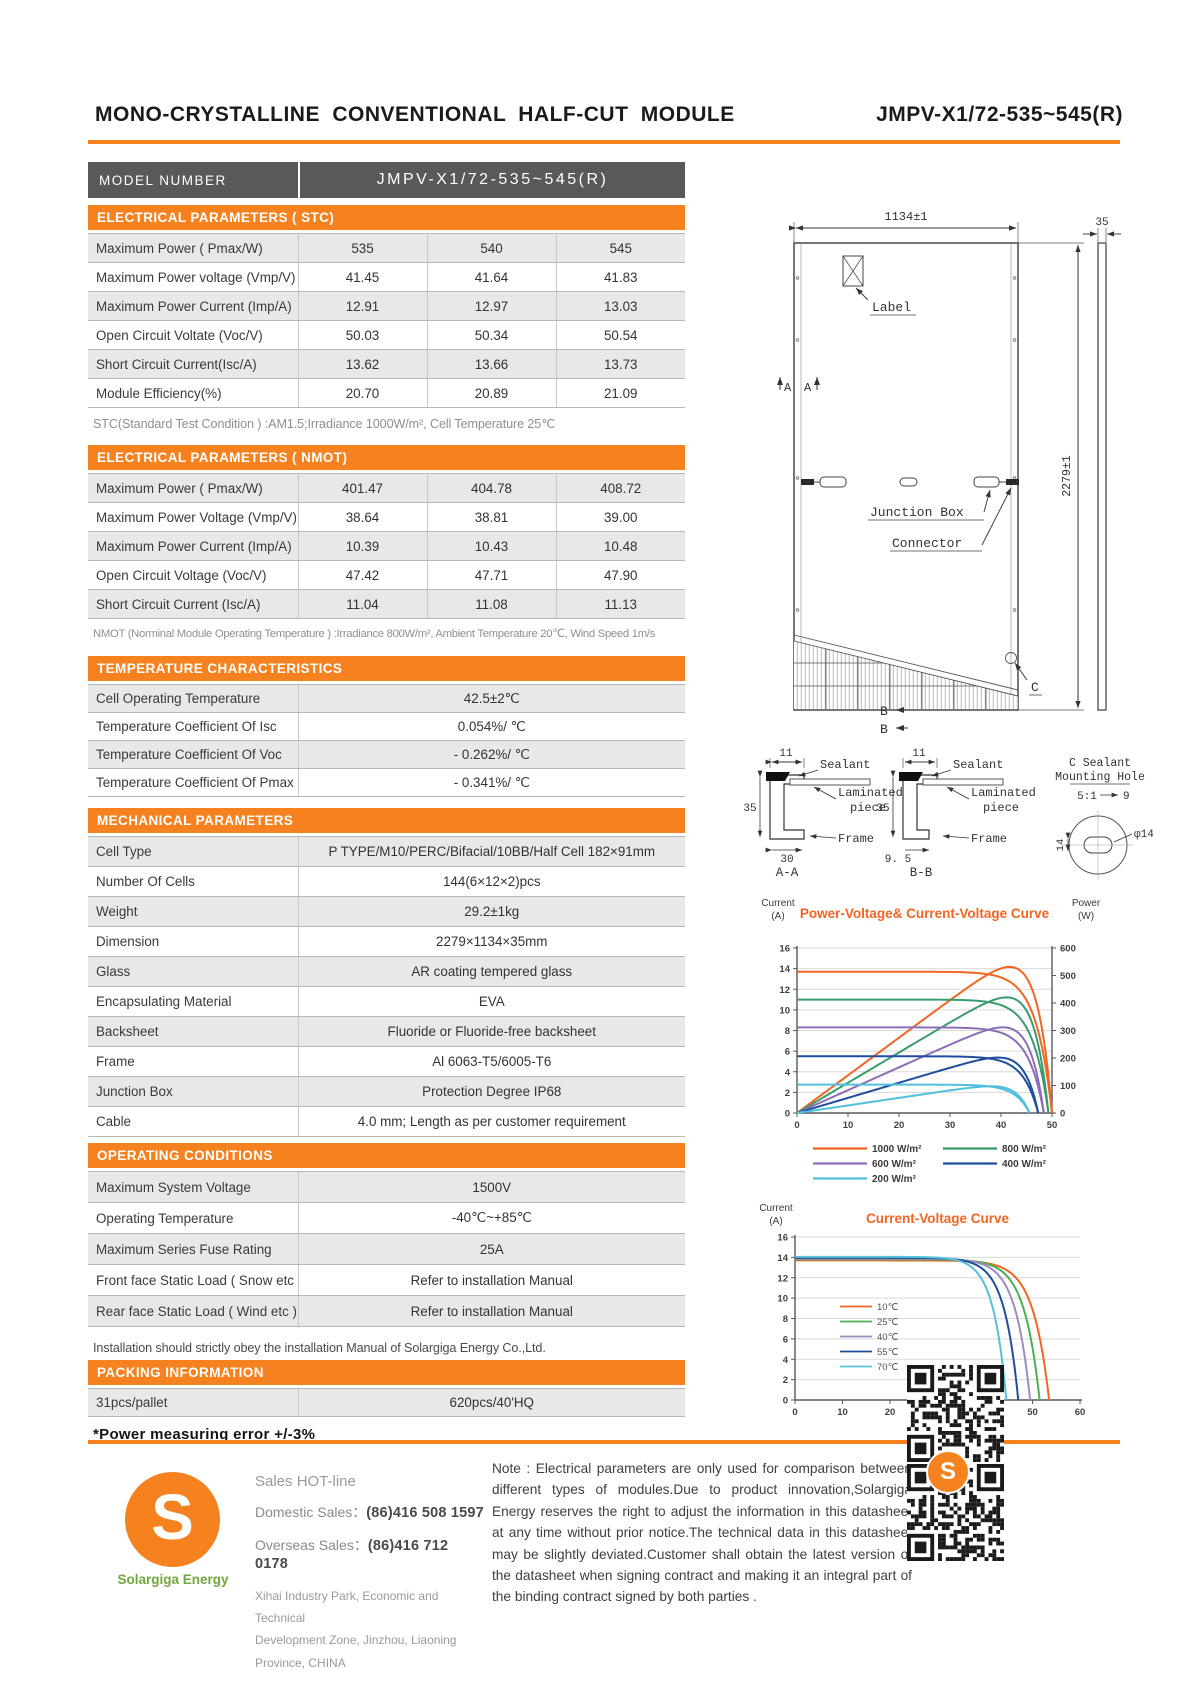  What do you see at coordinates (193, 911) in the screenshot?
I see `row-label: Weight` at bounding box center [193, 911].